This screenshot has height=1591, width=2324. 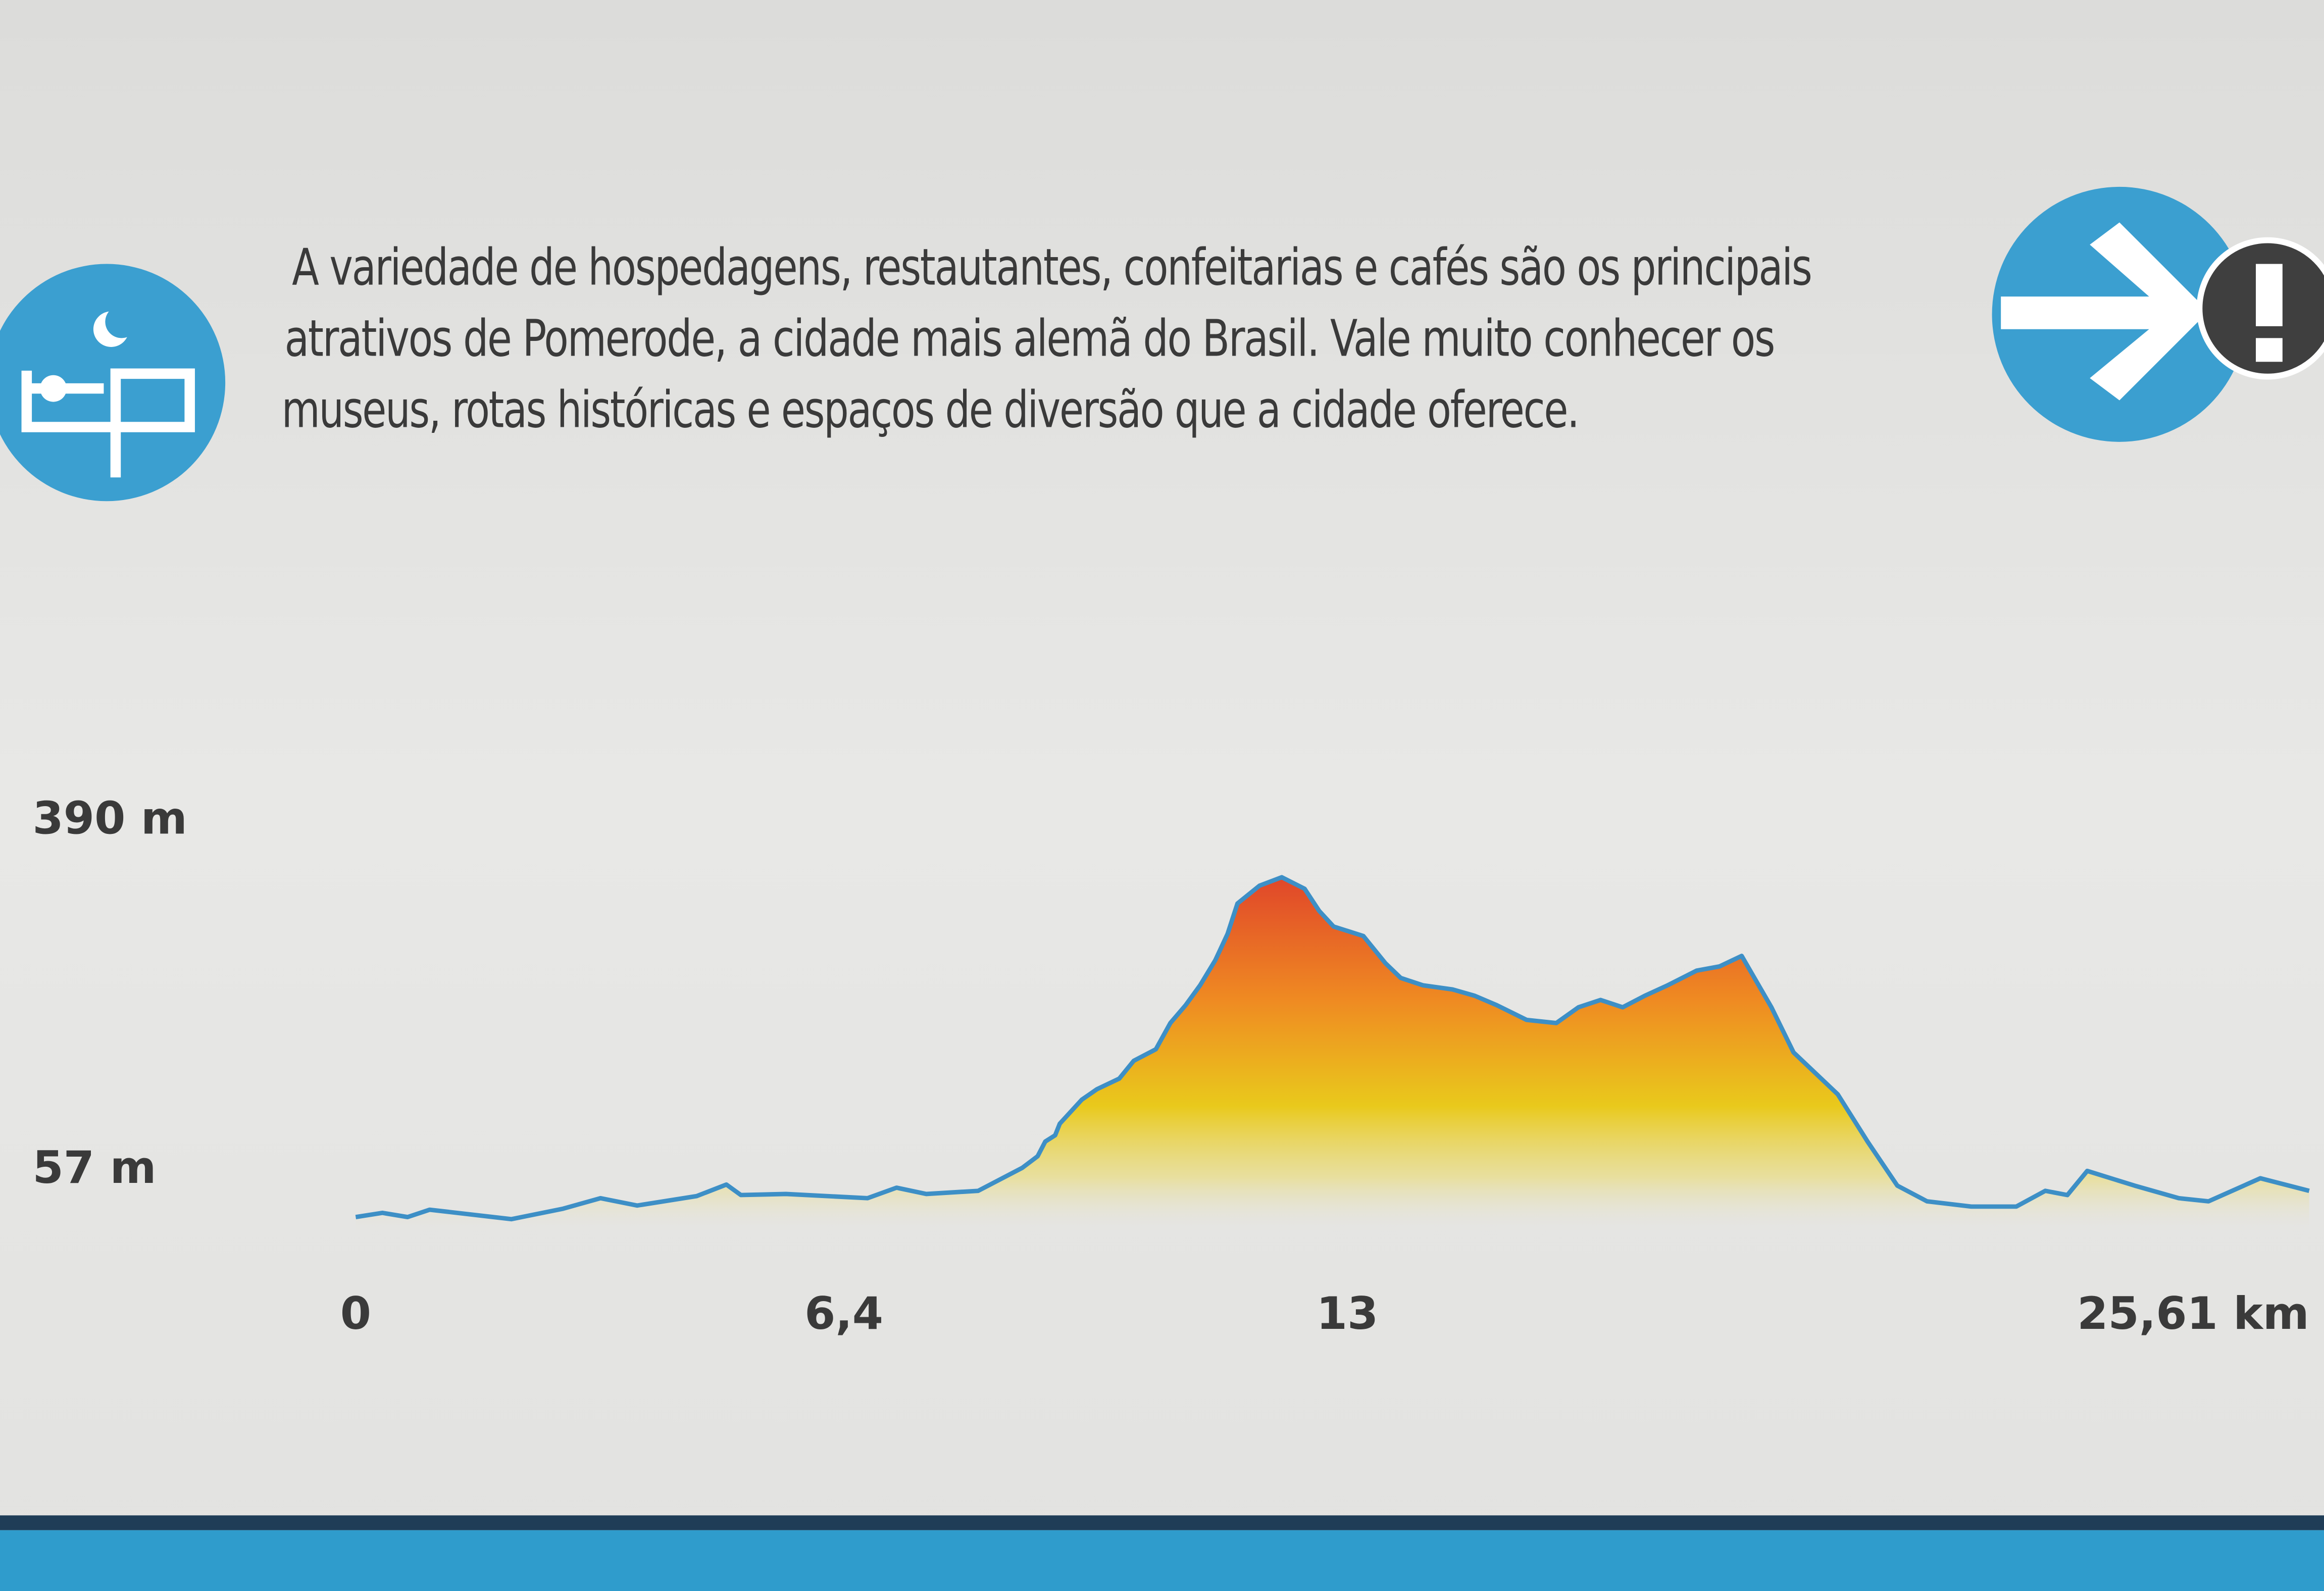 I want to click on y-tick-label: 390 m, so click(x=110, y=818).